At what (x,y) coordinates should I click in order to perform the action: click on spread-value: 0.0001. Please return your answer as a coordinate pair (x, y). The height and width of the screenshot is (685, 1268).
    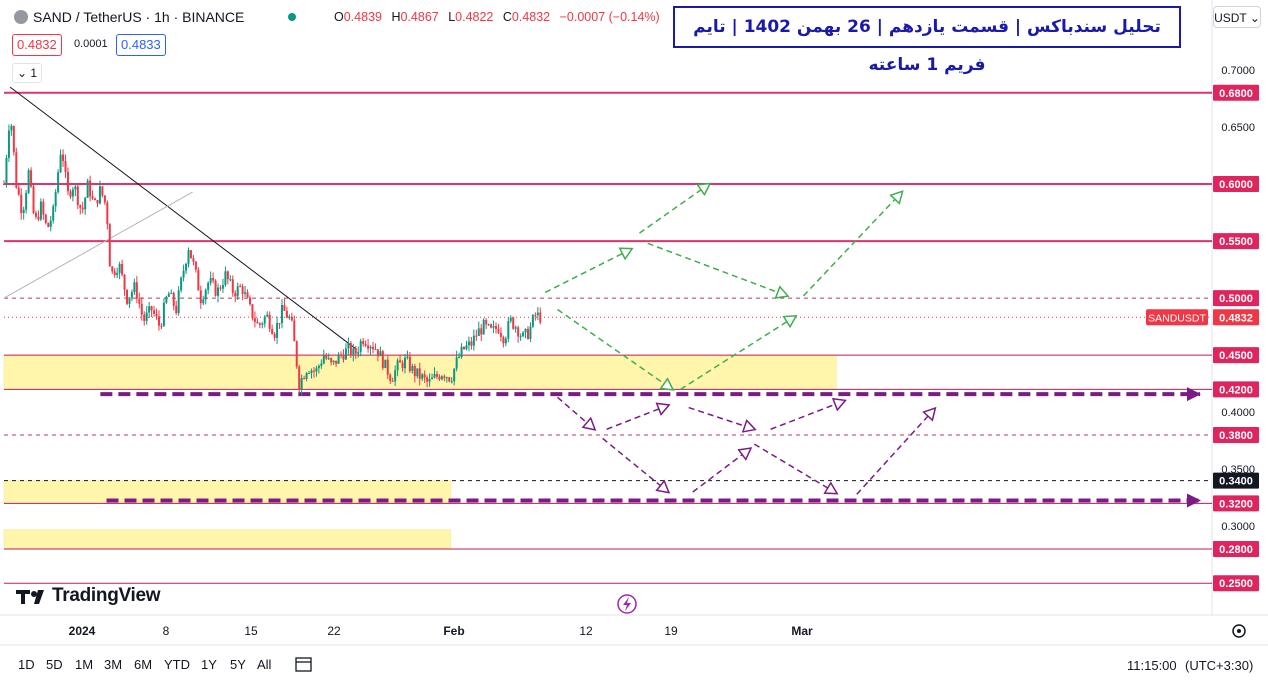
    Looking at the image, I should click on (91, 44).